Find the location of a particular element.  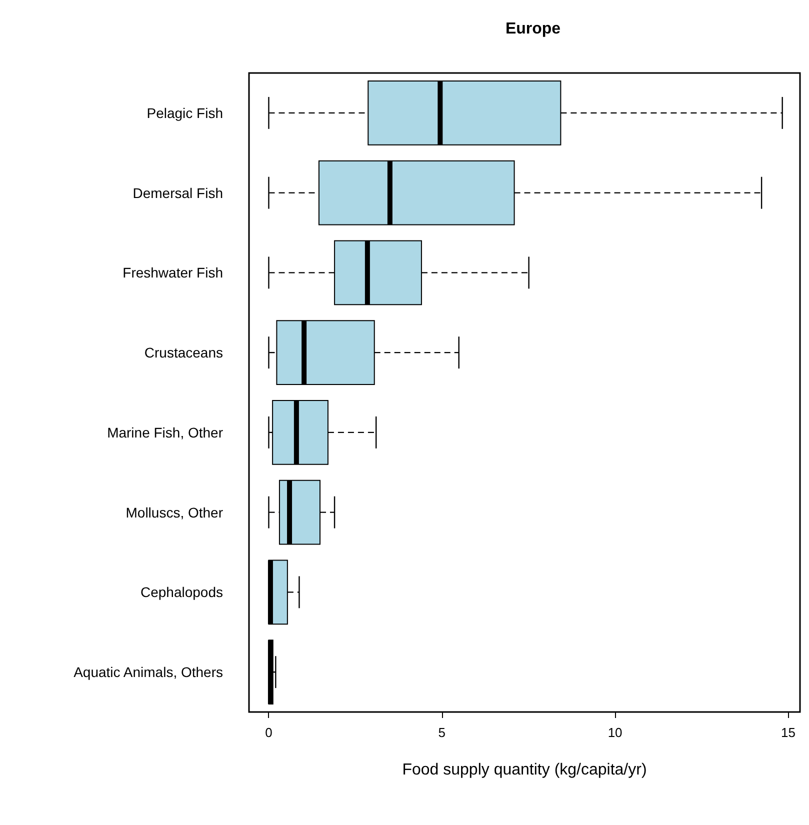

y-tick-label: Crustaceans is located at coordinates (183, 352).